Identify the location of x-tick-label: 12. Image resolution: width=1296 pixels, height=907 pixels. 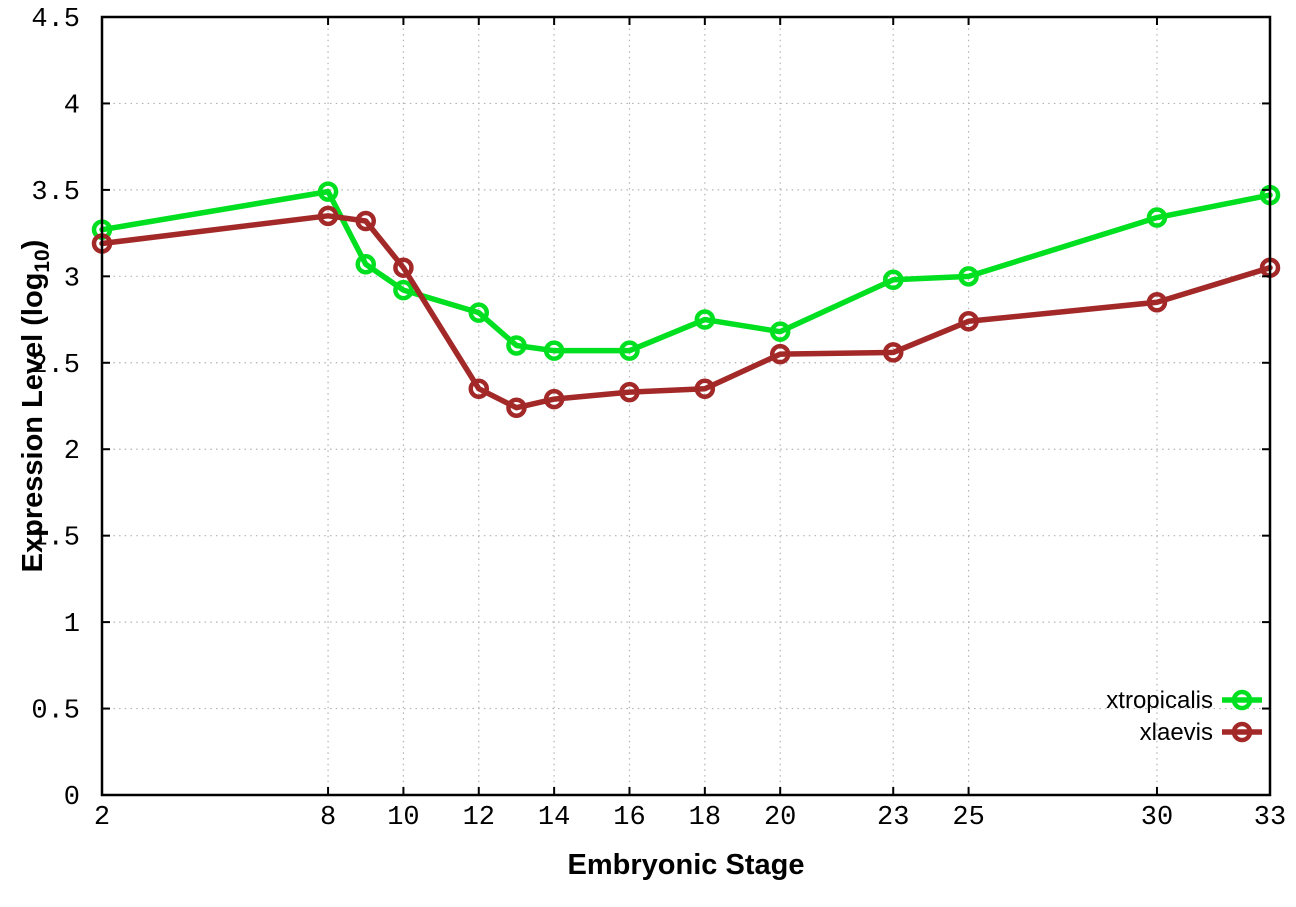
(479, 818).